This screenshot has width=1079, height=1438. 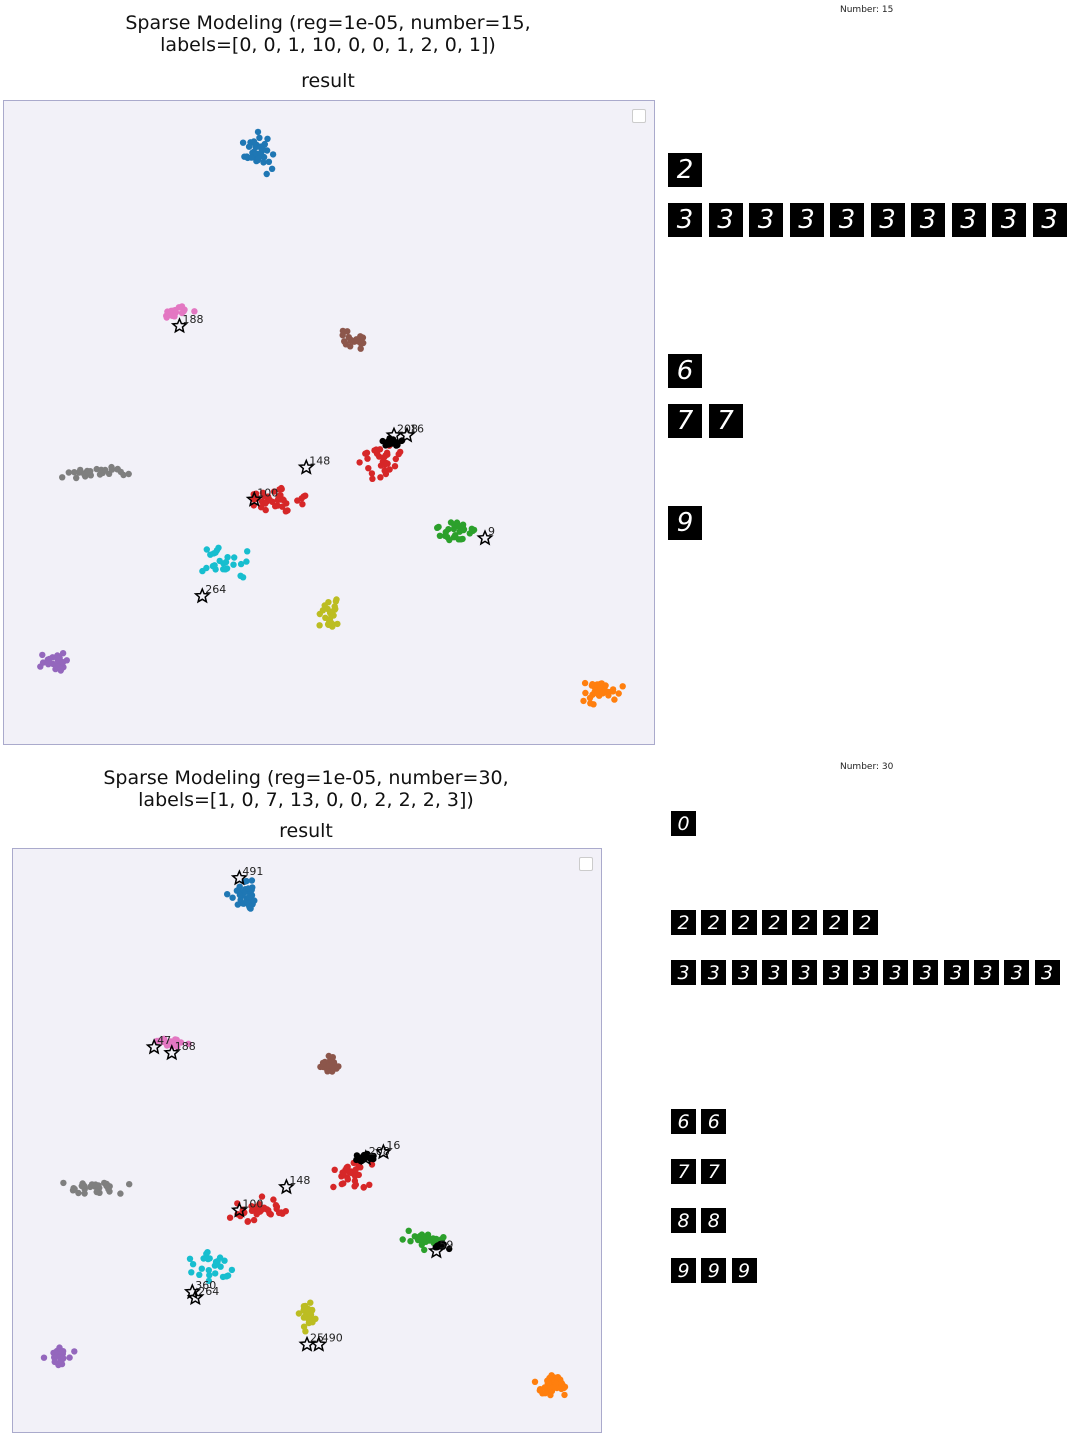 What do you see at coordinates (867, 767) in the screenshot?
I see `number-label-2: Number: 30` at bounding box center [867, 767].